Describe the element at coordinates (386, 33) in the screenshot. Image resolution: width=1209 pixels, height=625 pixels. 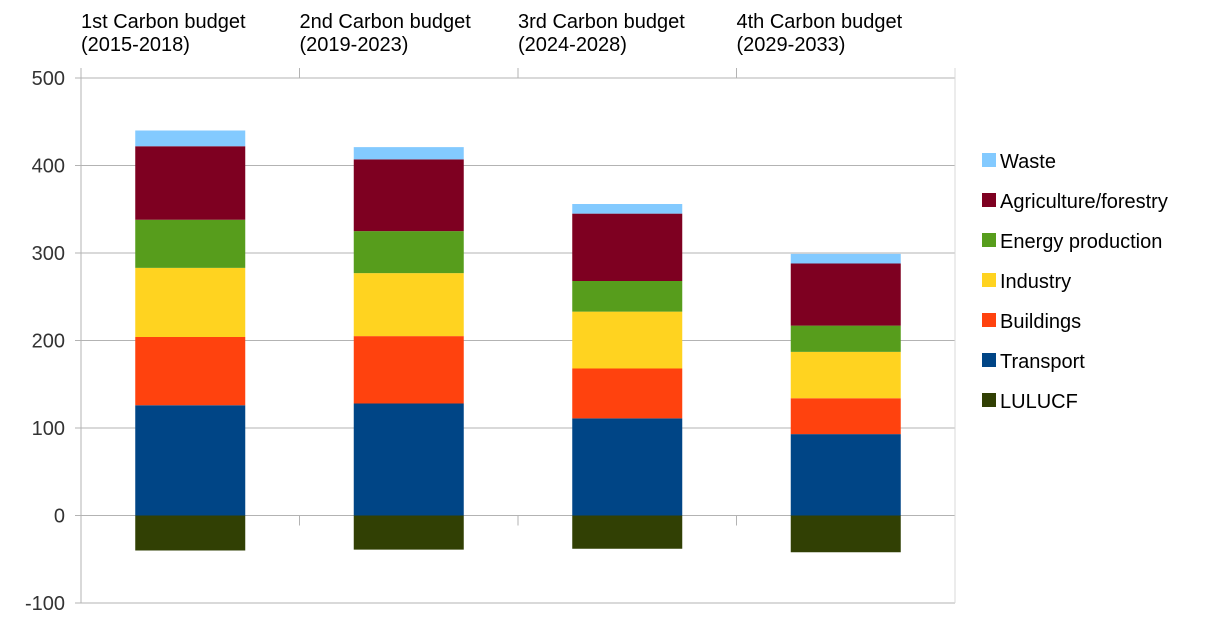
I see `category-label: 2nd Carbon budget (2019-2023)` at that location.